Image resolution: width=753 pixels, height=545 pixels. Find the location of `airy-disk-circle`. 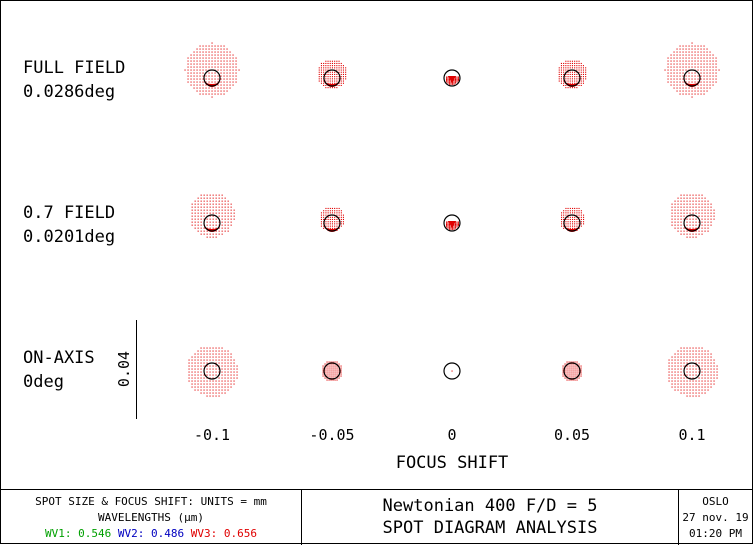

airy-disk-circle is located at coordinates (332, 371).